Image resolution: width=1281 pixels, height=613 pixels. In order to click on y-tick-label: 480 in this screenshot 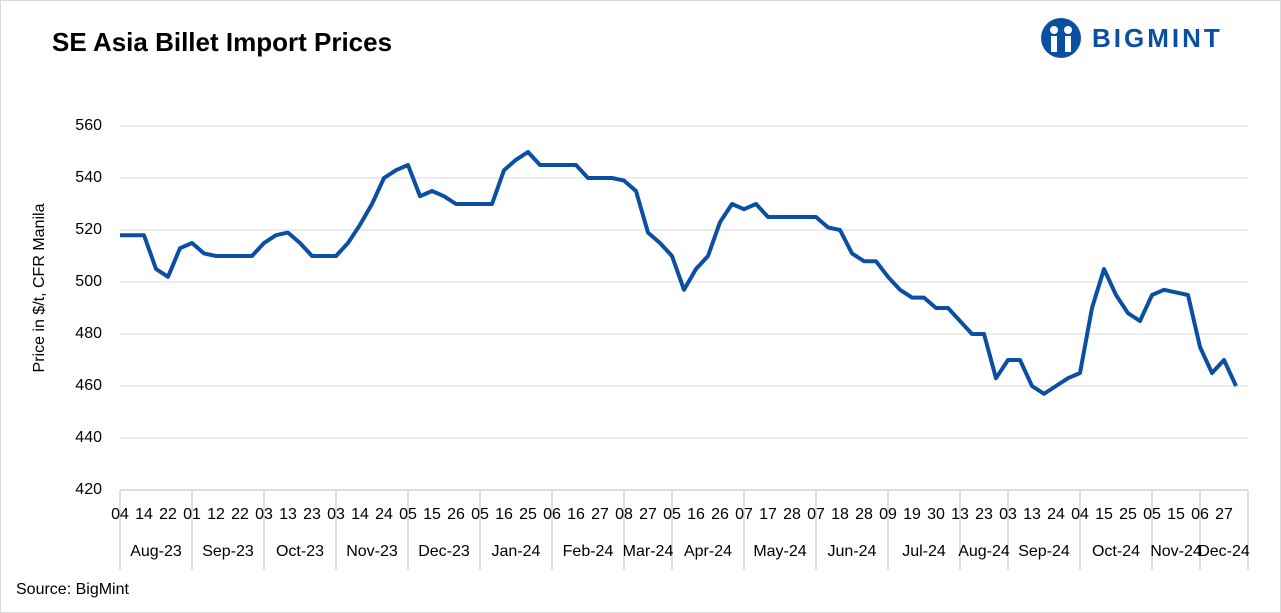, I will do `click(88, 333)`.